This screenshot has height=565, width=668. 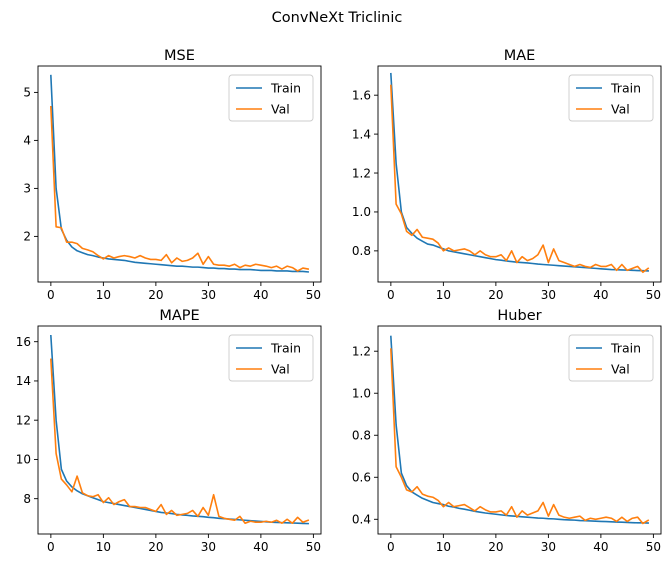 What do you see at coordinates (179, 56) in the screenshot?
I see `subplot-title: MSE` at bounding box center [179, 56].